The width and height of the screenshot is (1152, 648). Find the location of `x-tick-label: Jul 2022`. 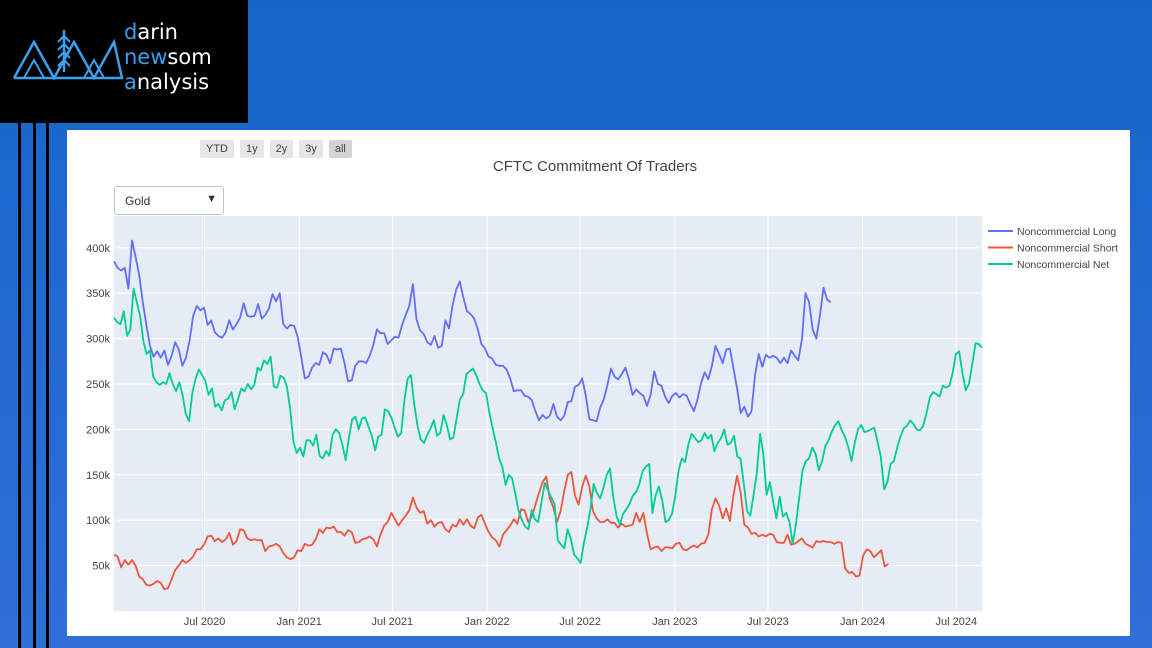

x-tick-label: Jul 2022 is located at coordinates (580, 622).